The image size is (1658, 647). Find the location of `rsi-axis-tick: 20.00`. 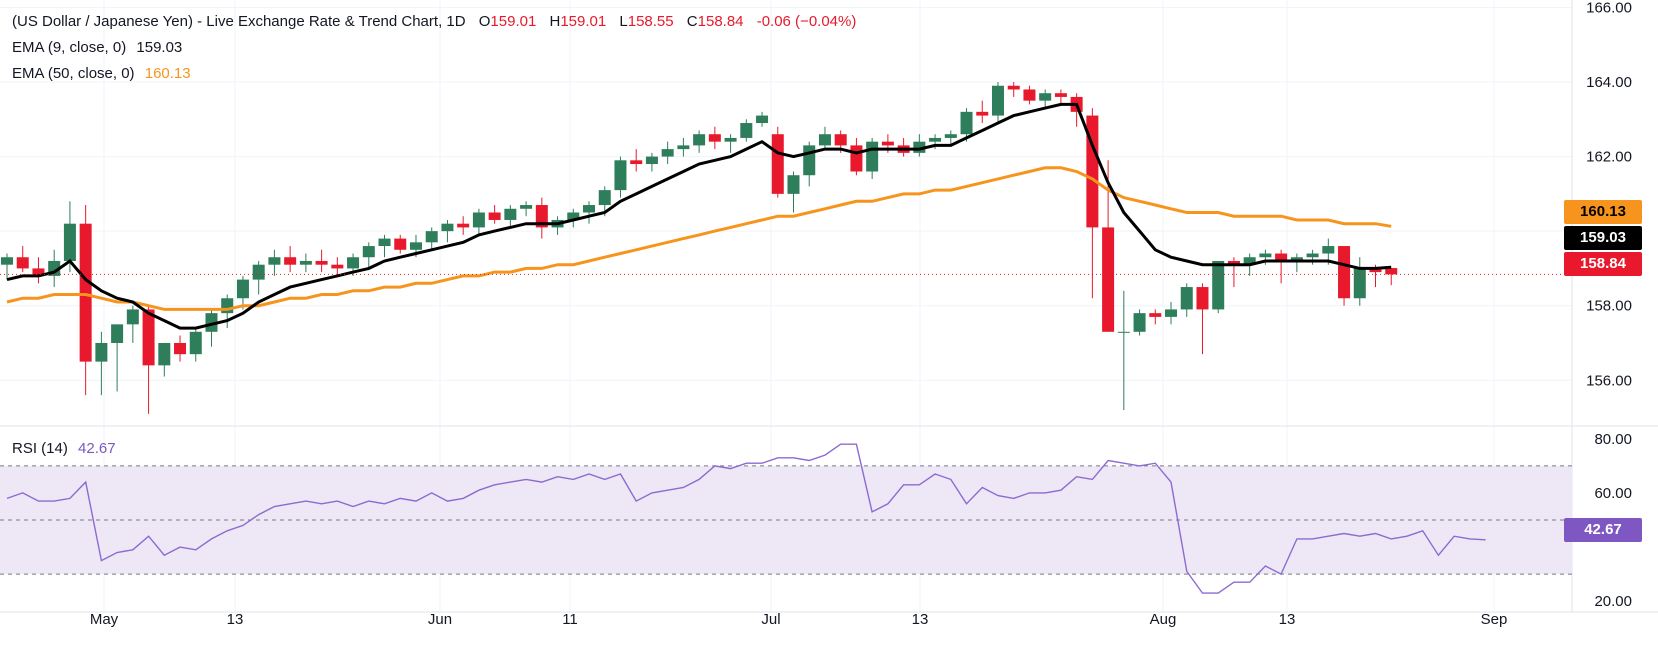

rsi-axis-tick: 20.00 is located at coordinates (1613, 601).